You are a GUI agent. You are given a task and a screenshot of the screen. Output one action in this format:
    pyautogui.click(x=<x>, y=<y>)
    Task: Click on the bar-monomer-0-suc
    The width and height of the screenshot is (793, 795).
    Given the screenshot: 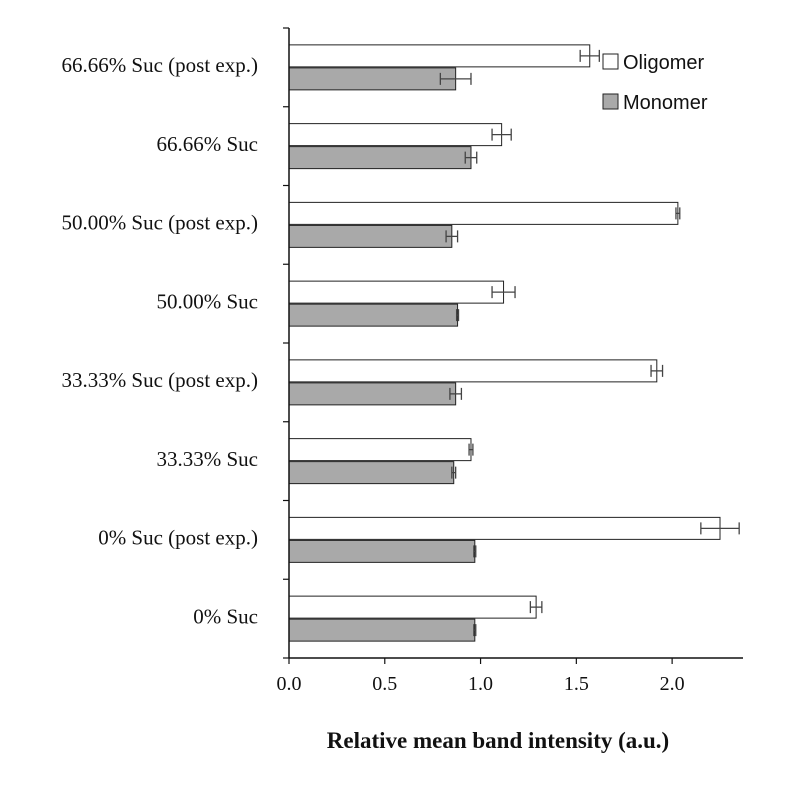 What is the action you would take?
    pyautogui.click(x=382, y=630)
    